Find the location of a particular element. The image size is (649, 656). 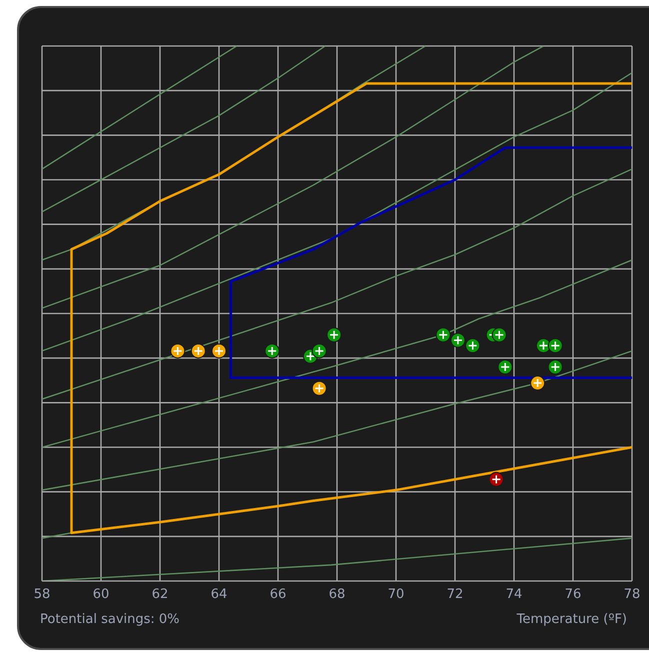

x-tick-label: 68 is located at coordinates (337, 594).